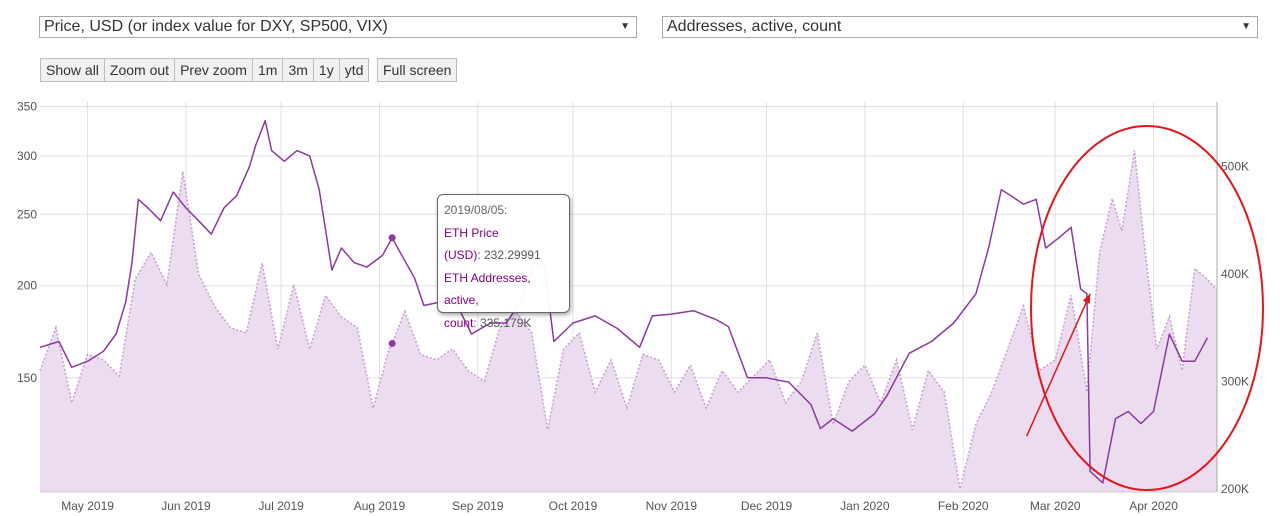 The width and height of the screenshot is (1280, 516). Describe the element at coordinates (1086, 298) in the screenshot. I see `annotation-arrow-head` at that location.